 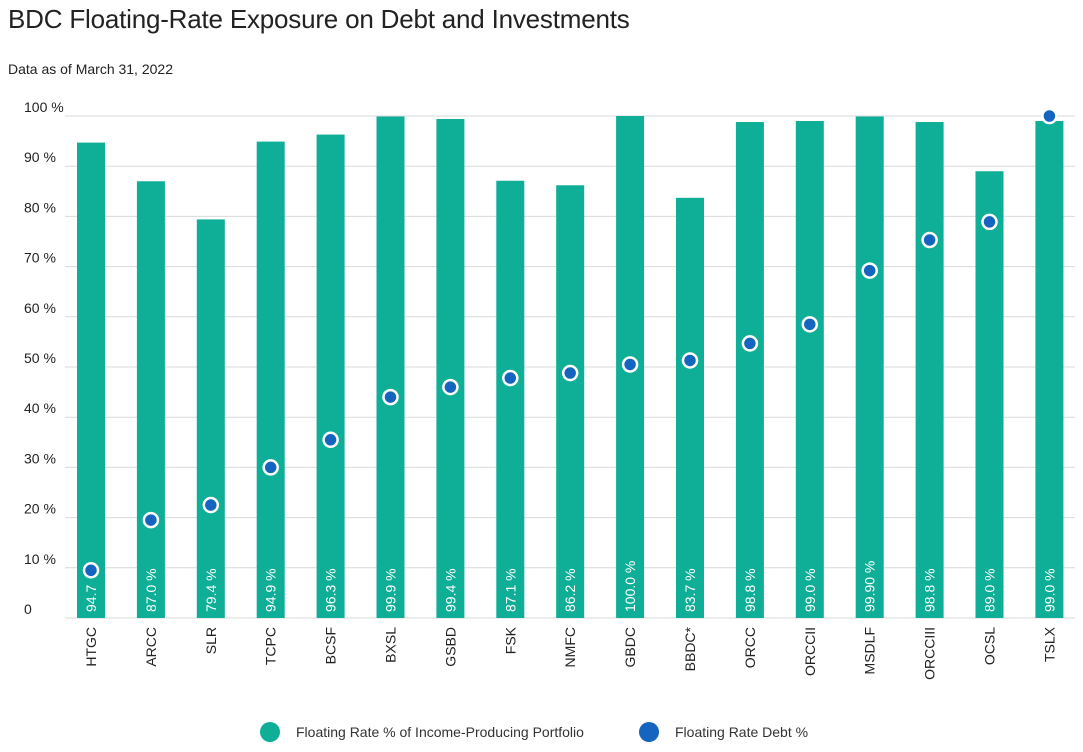 What do you see at coordinates (28, 609) in the screenshot?
I see `y-tick-label: 0` at bounding box center [28, 609].